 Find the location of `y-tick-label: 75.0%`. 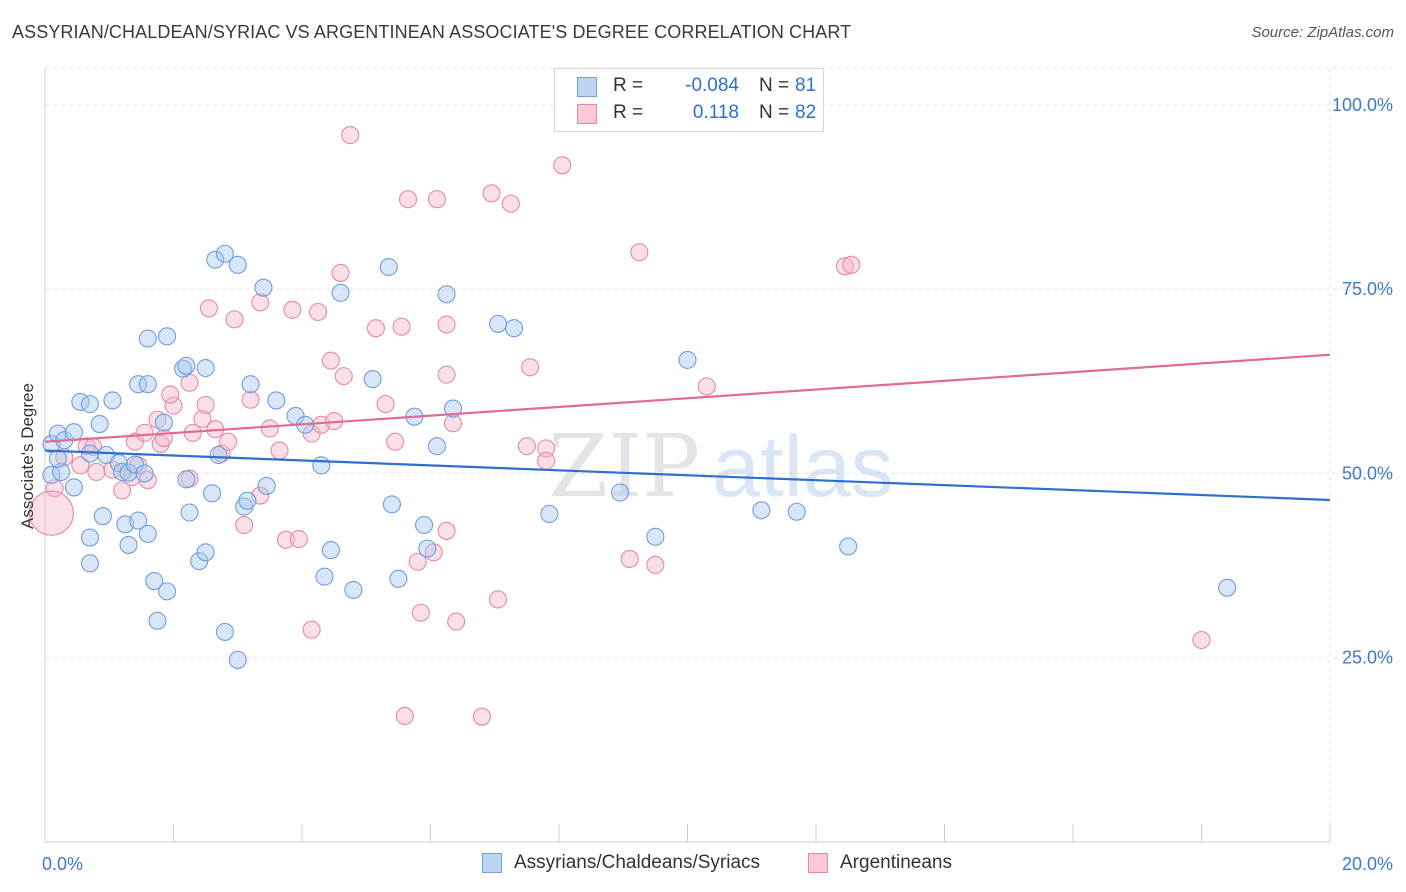

y-tick-label: 75.0% is located at coordinates (1367, 289).